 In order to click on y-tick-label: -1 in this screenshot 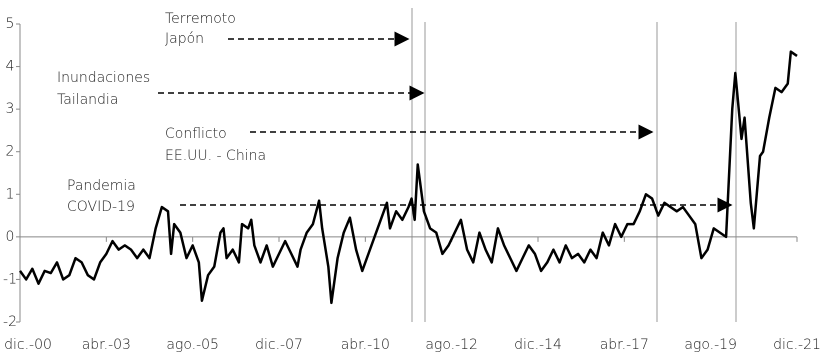, I will do `click(10, 279)`.